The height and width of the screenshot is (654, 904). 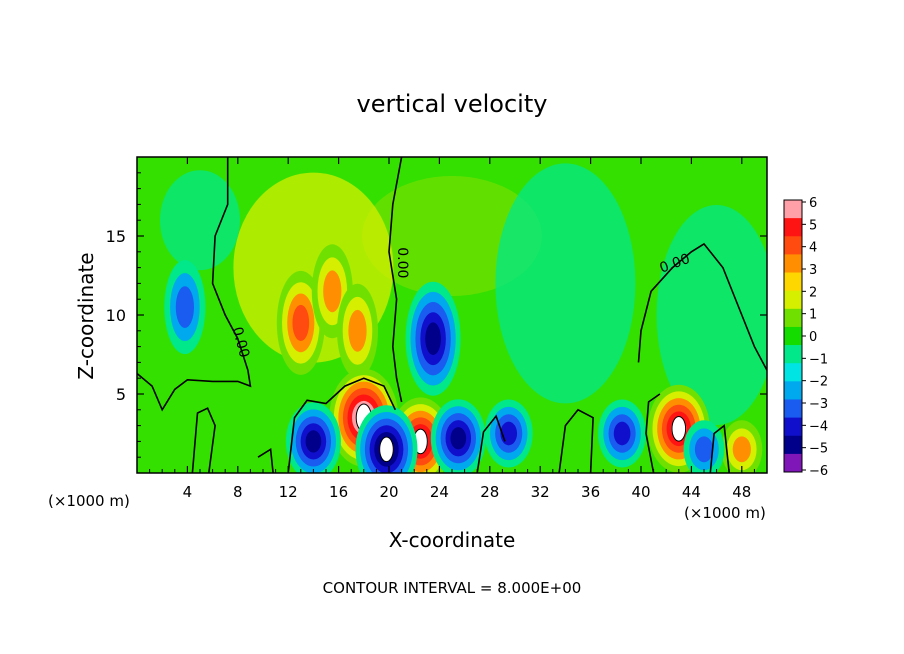 I want to click on contour-interval-footer: CONTOUR INTERVAL = 8.000E+00, so click(x=452, y=588).